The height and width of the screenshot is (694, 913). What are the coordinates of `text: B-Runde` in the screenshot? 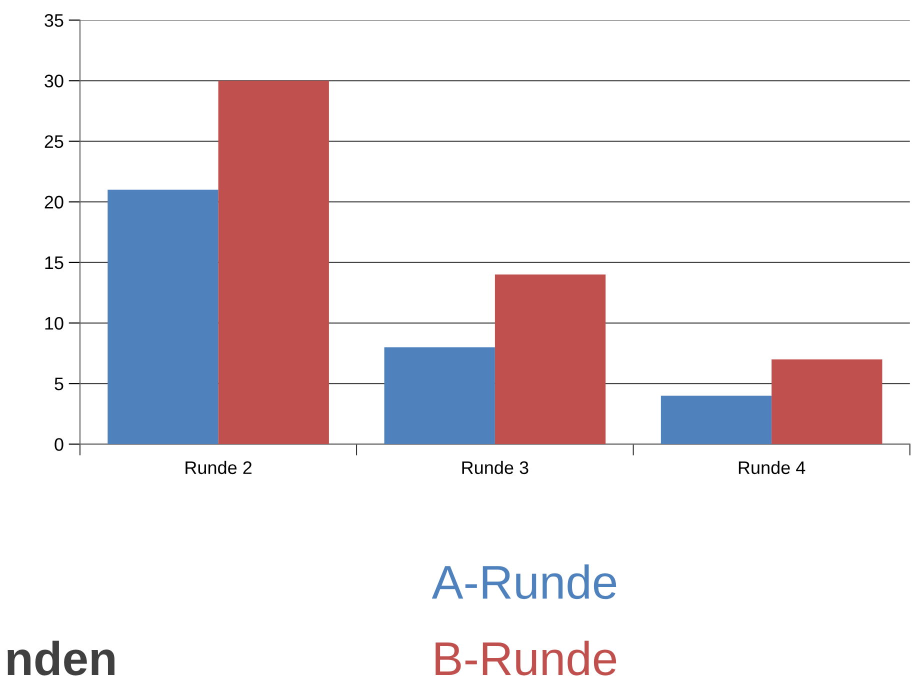 It's located at (526, 658).